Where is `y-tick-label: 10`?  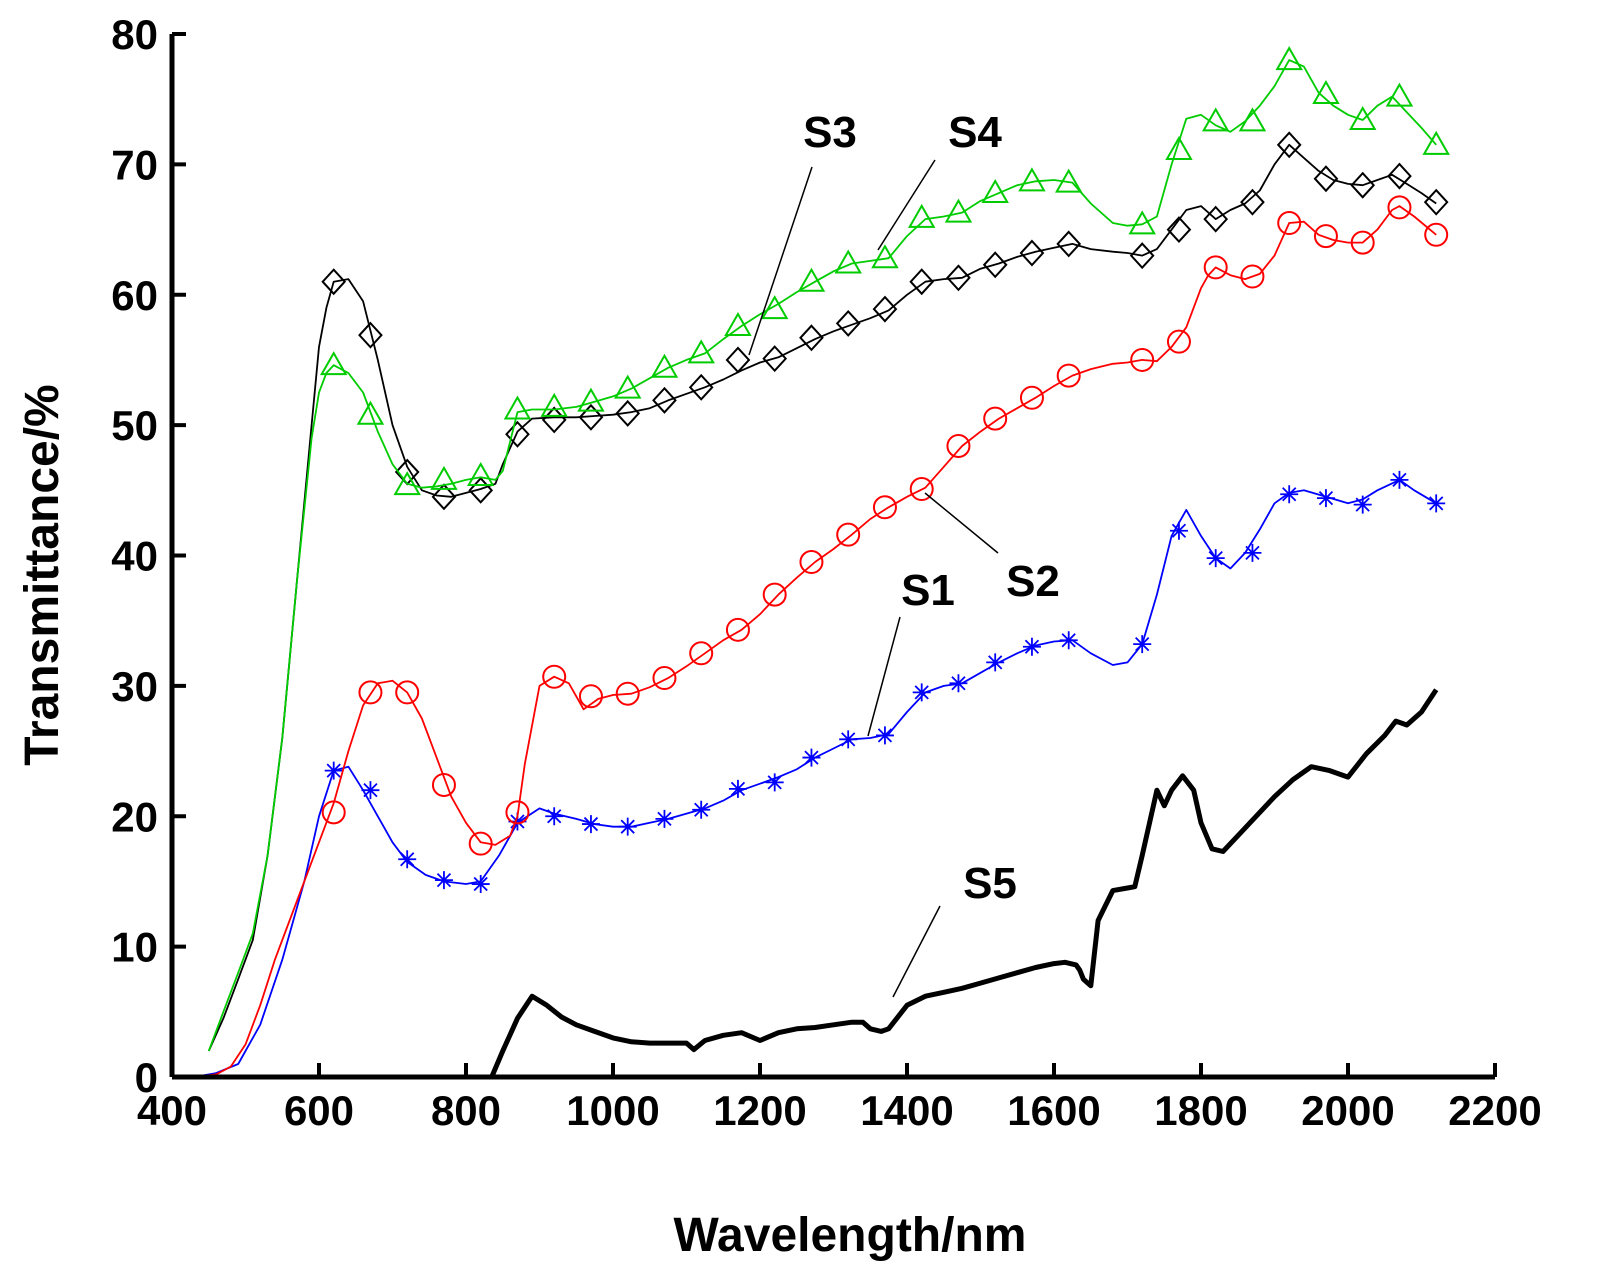
y-tick-label: 10 is located at coordinates (134, 947).